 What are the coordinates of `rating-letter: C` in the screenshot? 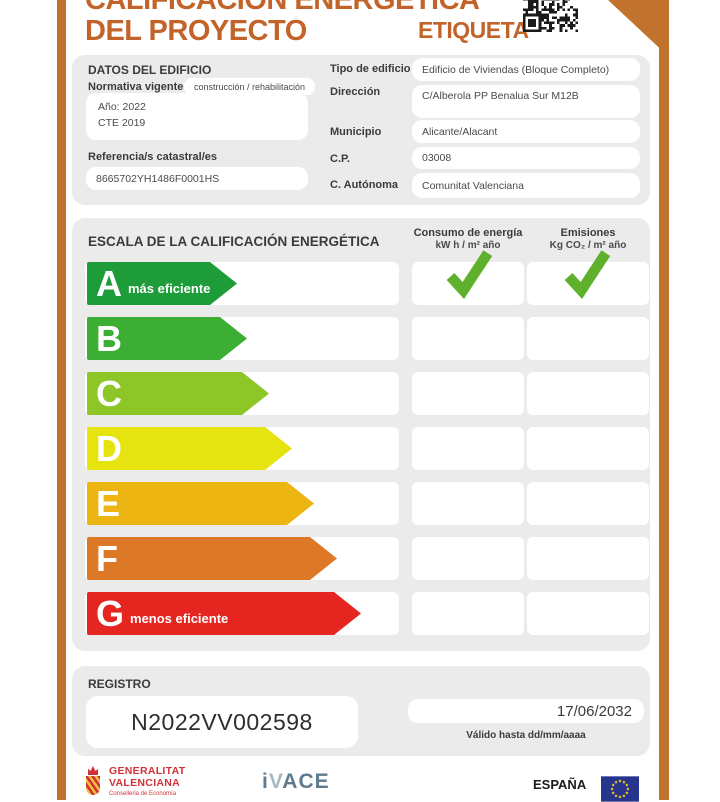 It's located at (109, 393).